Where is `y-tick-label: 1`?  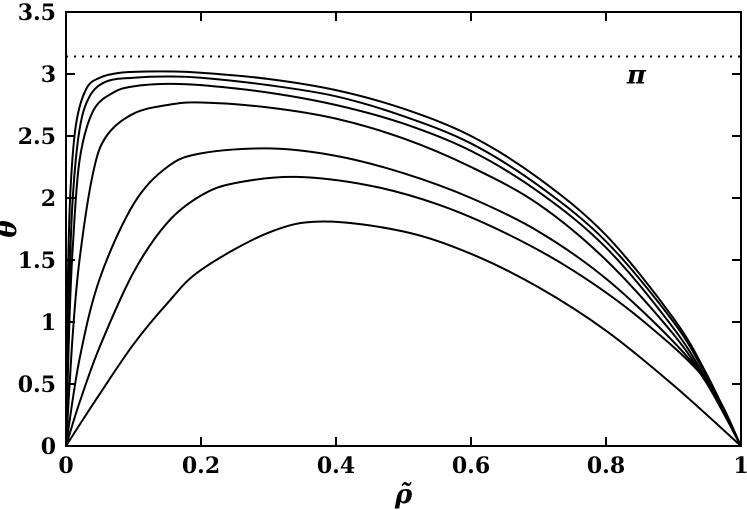 y-tick-label: 1 is located at coordinates (48, 323).